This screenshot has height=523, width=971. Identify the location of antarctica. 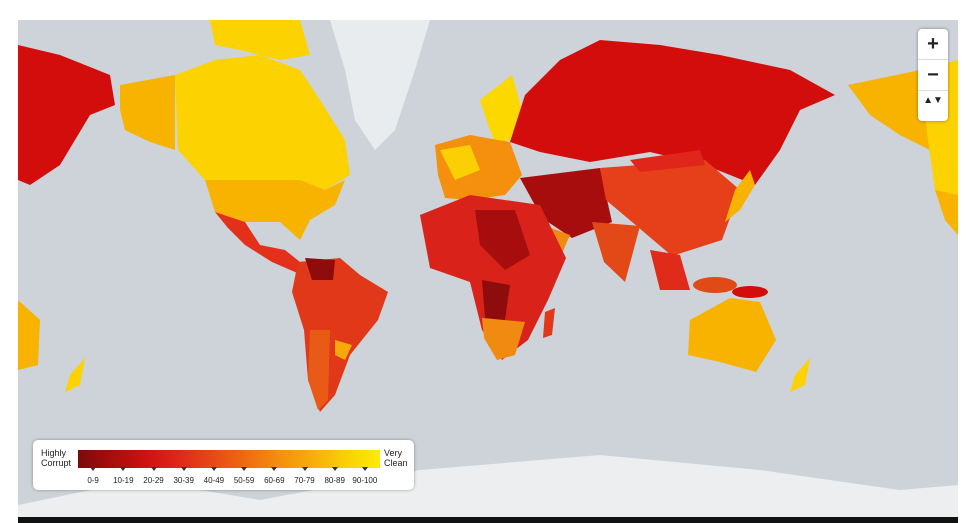
(488, 487).